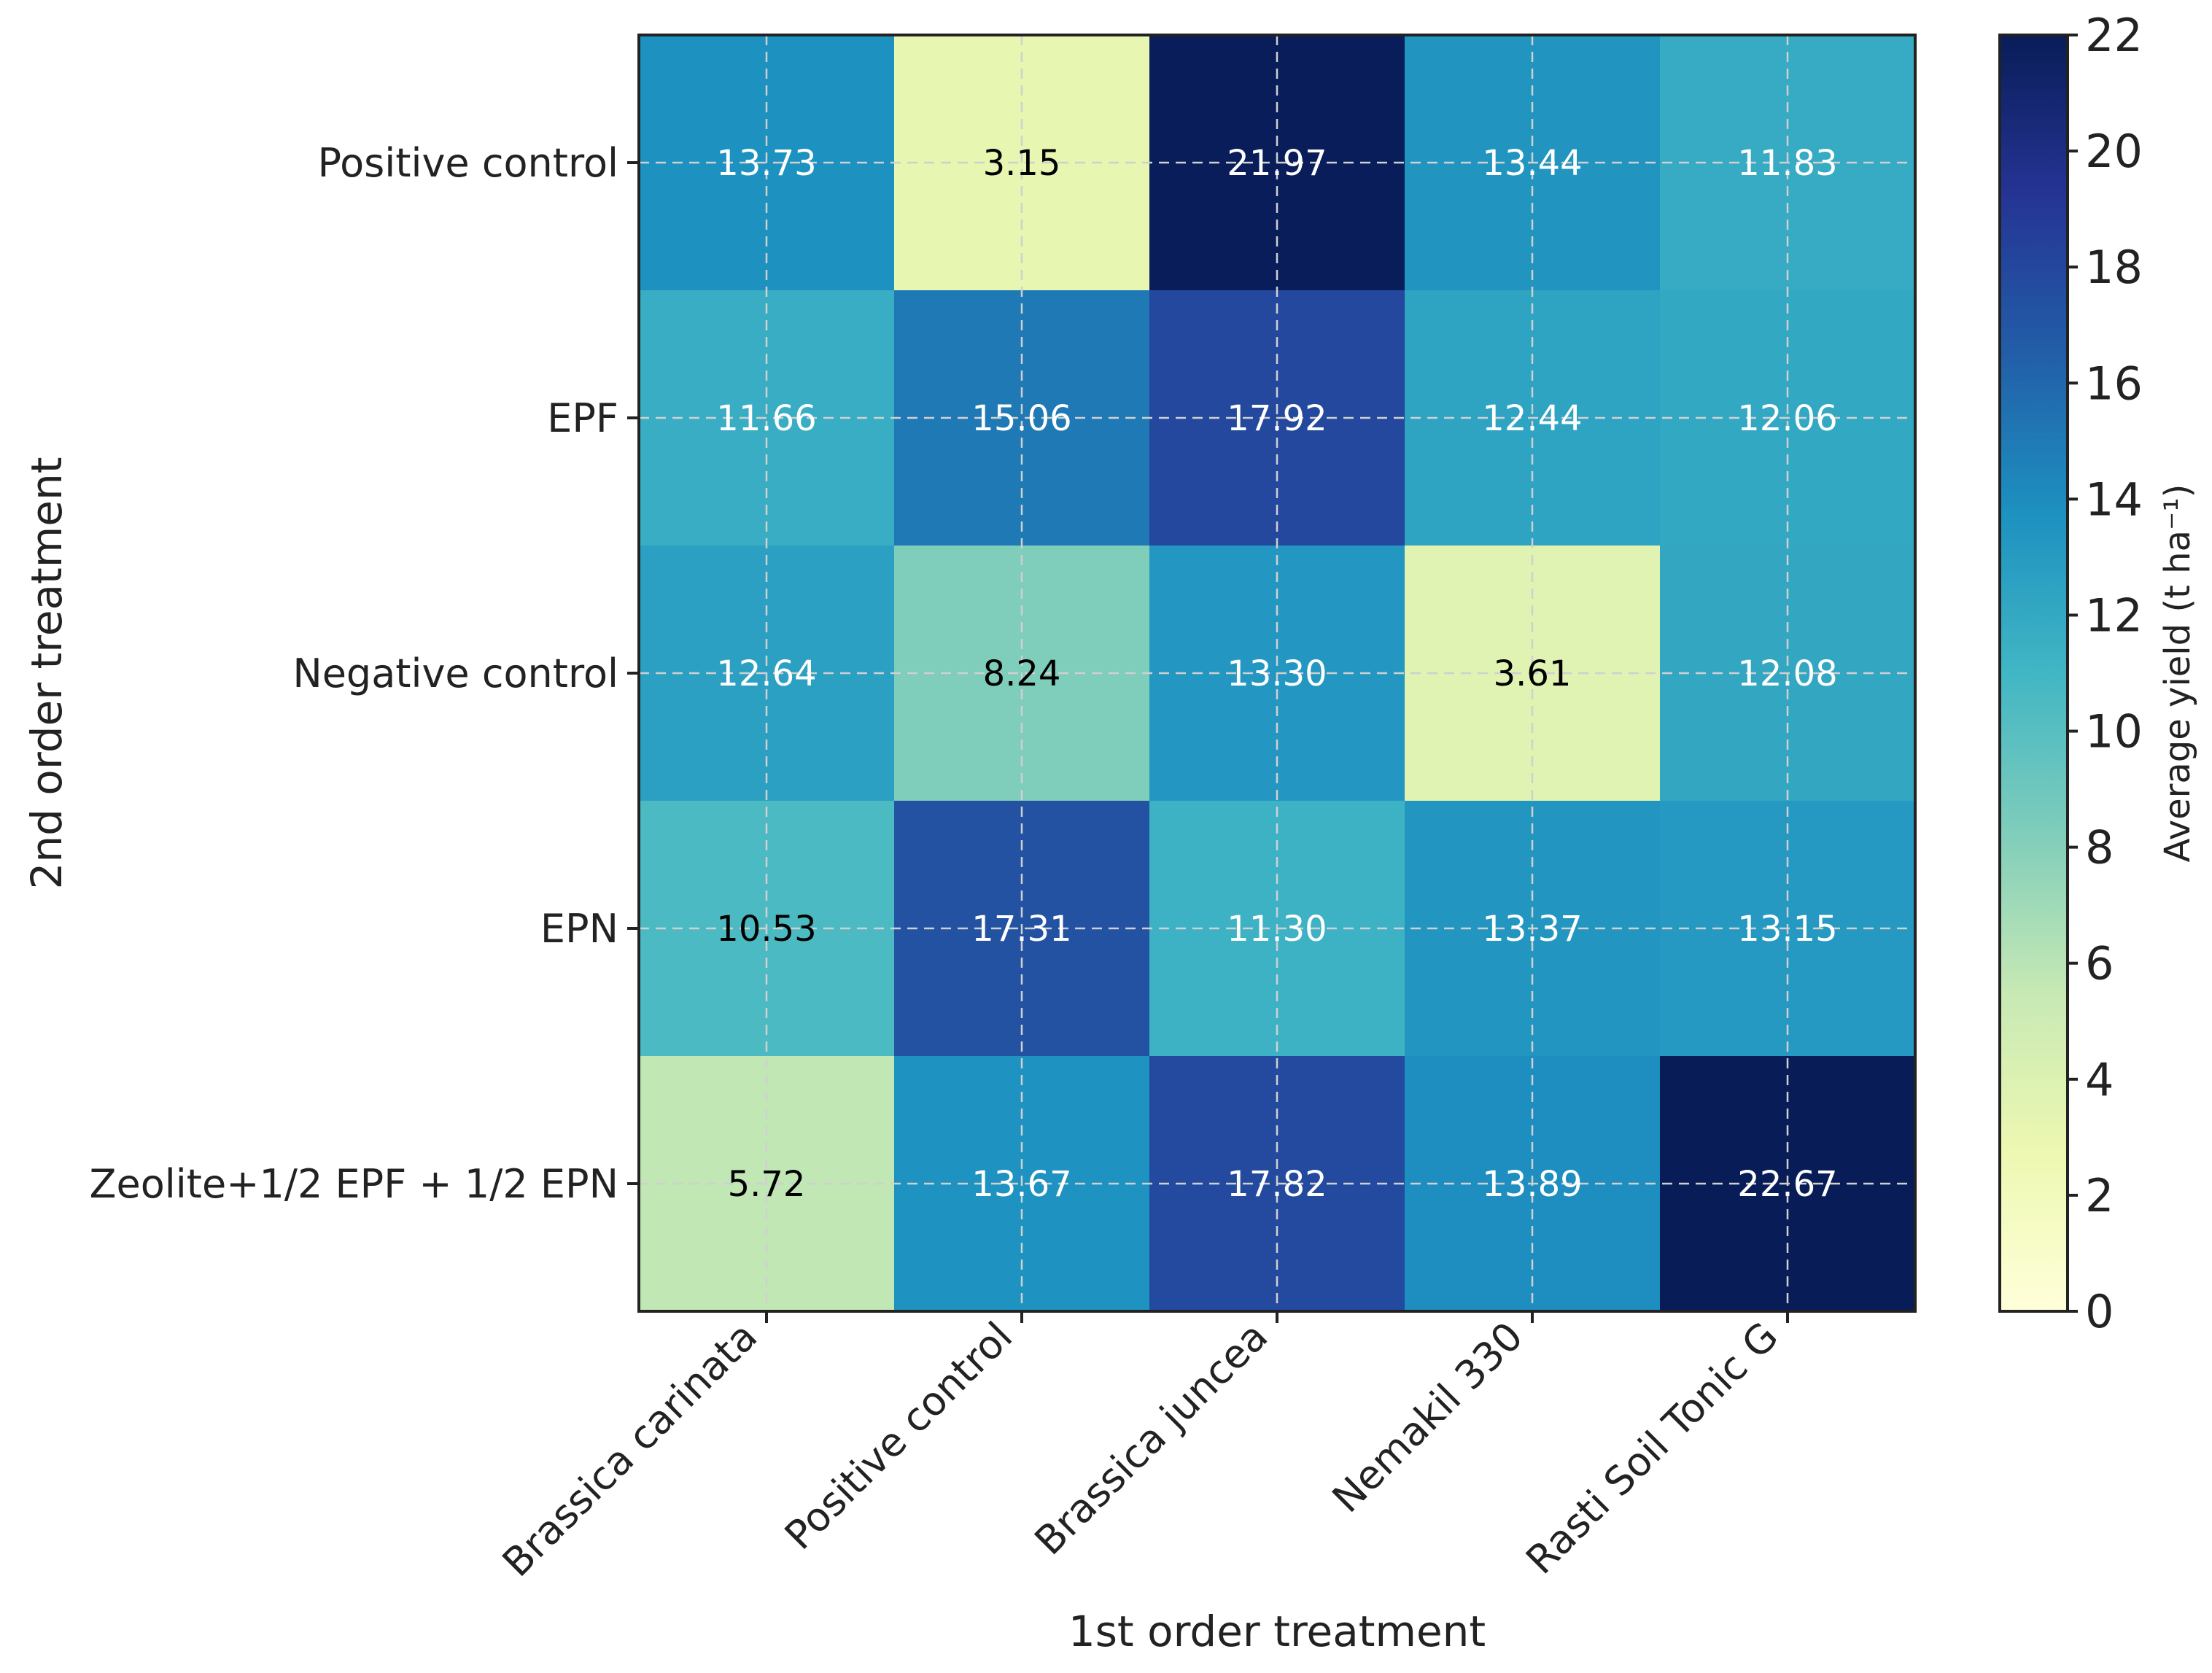 This screenshot has width=2212, height=1673. What do you see at coordinates (766, 929) in the screenshot?
I see `cell-value-label: 10.53` at bounding box center [766, 929].